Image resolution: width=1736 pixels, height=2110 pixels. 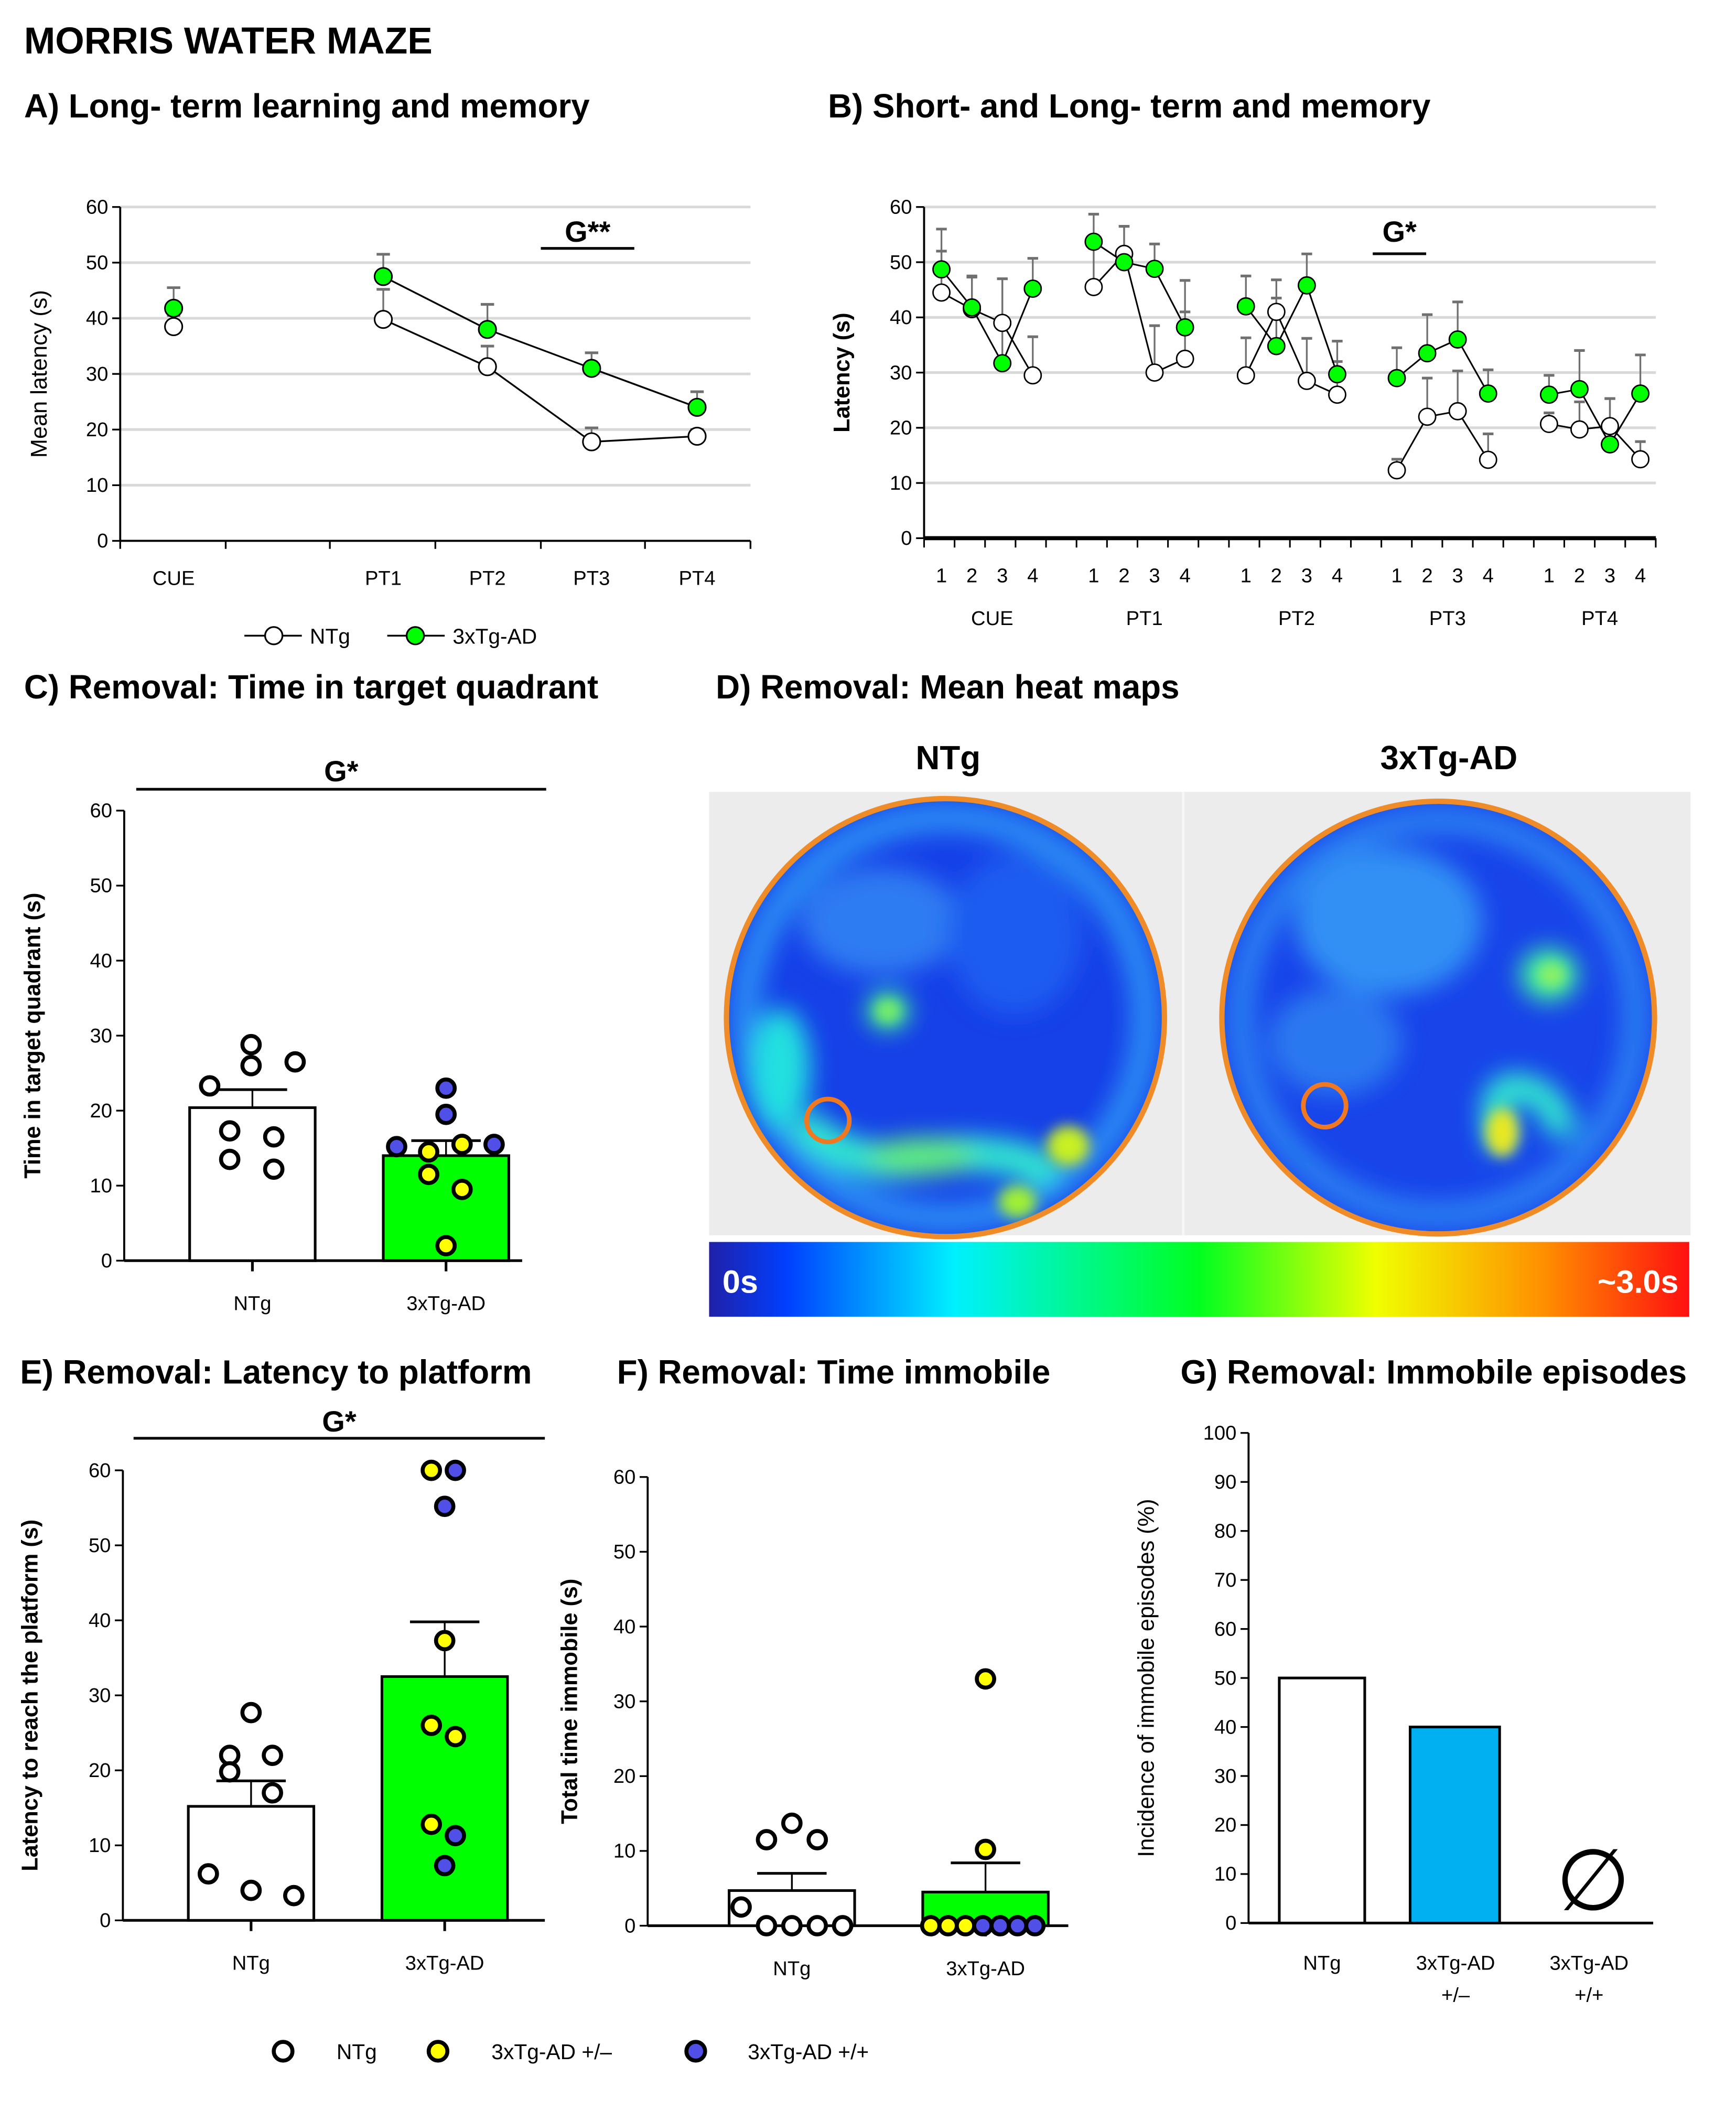 I want to click on y-axis-label: Time in target quadrant (s), so click(x=32, y=1036).